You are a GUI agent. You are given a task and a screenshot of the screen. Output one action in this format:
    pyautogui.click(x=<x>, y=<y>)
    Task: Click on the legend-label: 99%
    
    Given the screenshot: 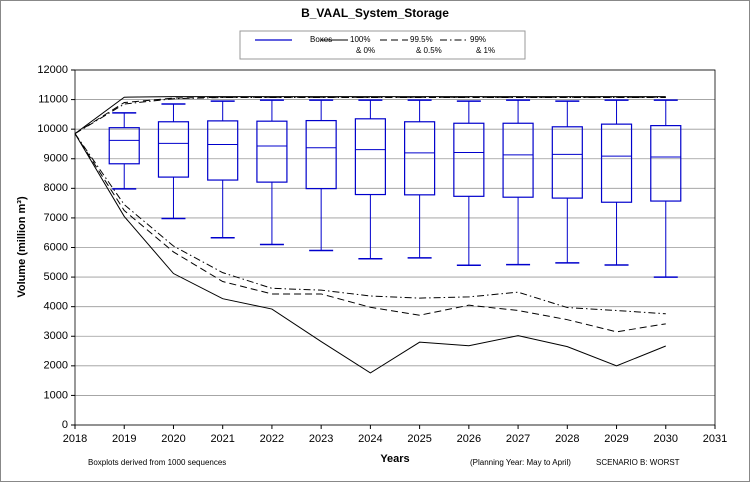 What is the action you would take?
    pyautogui.click(x=478, y=39)
    